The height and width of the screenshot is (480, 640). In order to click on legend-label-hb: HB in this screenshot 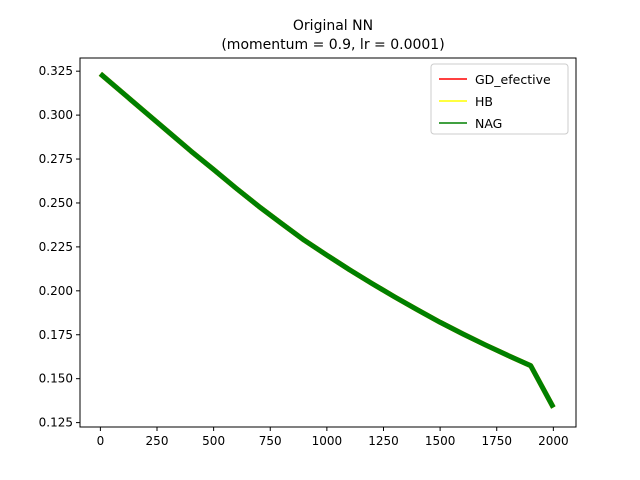, I will do `click(484, 101)`.